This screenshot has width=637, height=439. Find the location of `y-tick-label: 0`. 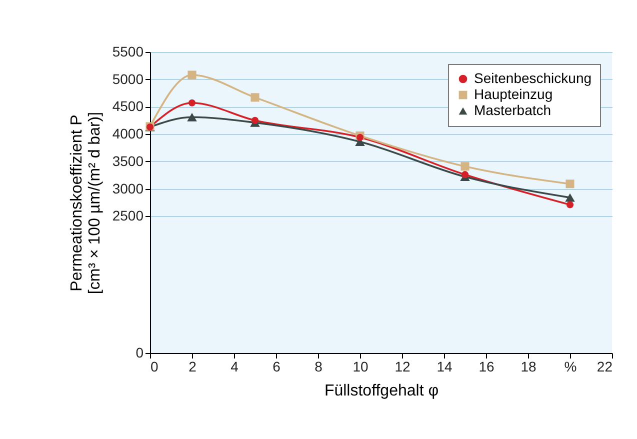

y-tick-label: 0 is located at coordinates (140, 352).